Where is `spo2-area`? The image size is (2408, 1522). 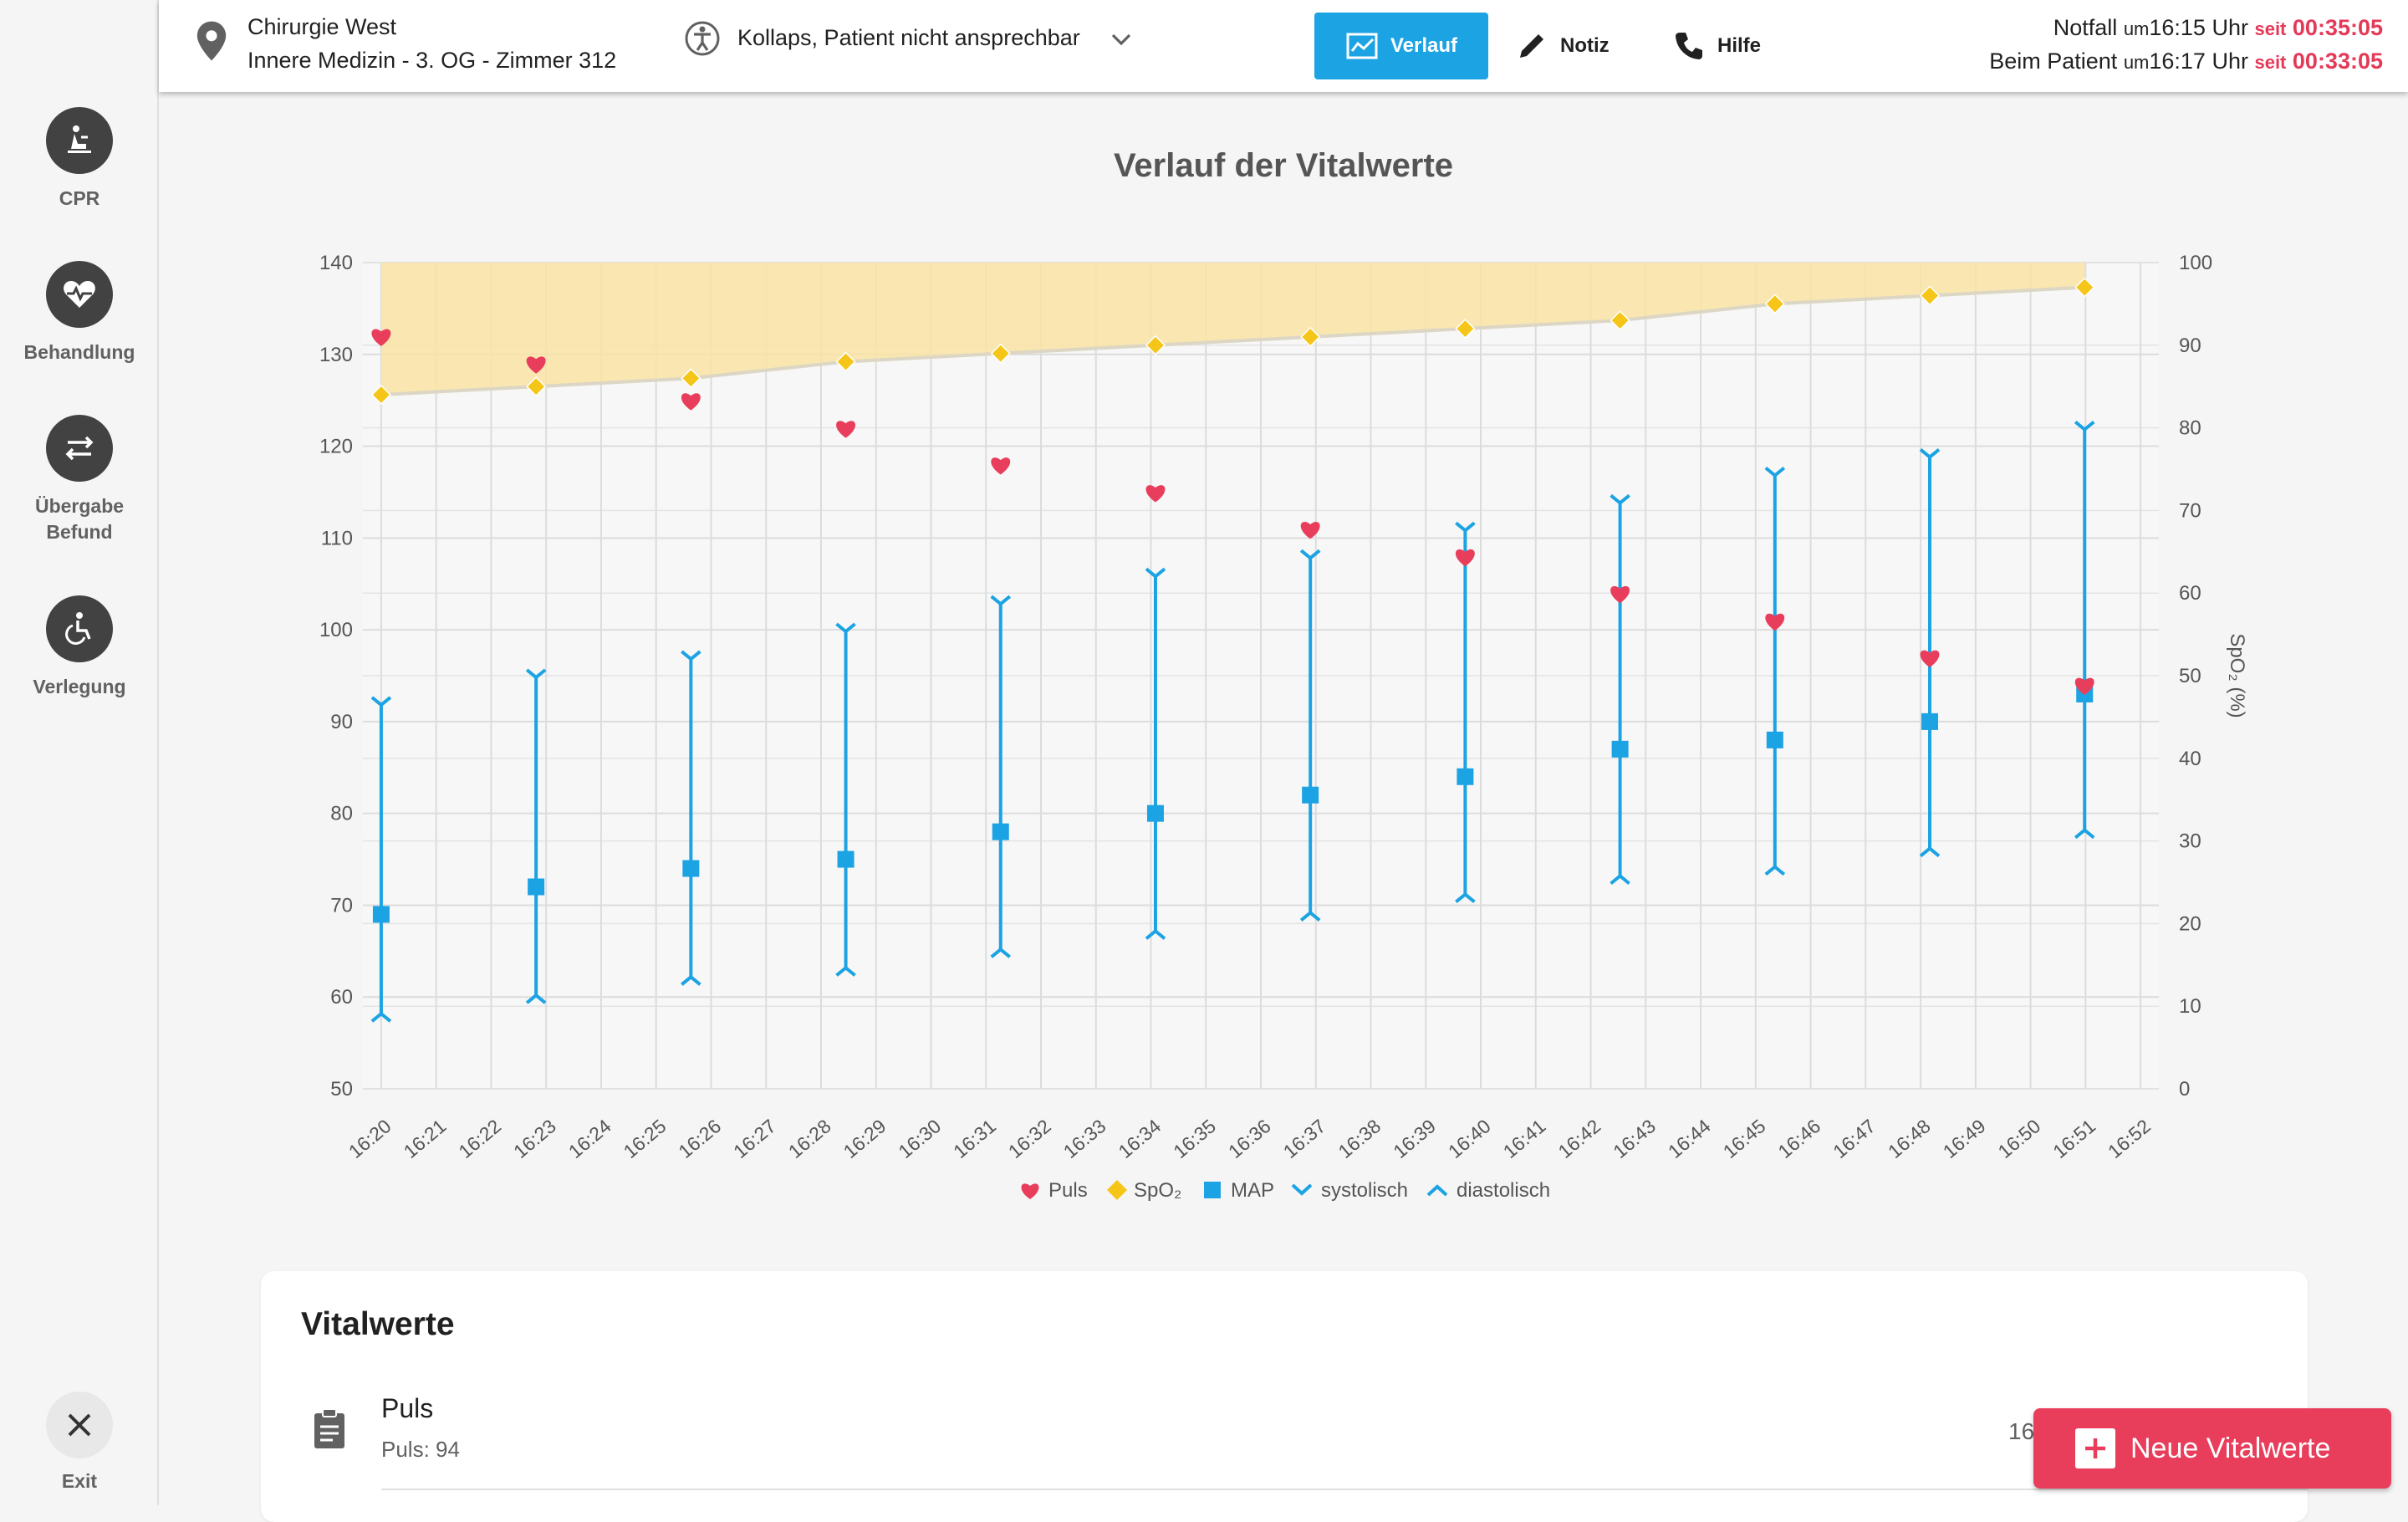 spo2-area is located at coordinates (1232, 329).